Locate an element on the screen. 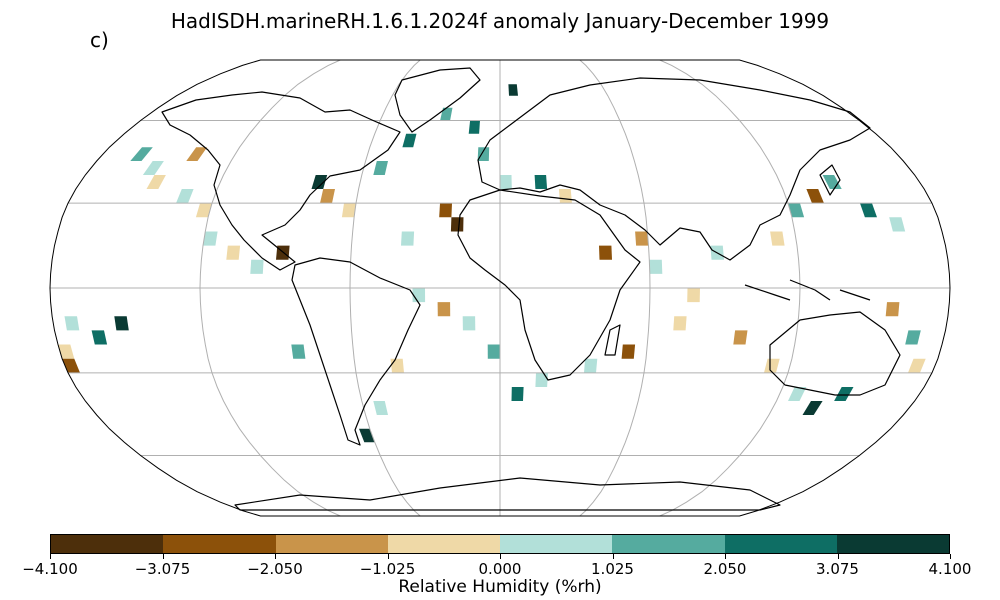 This screenshot has width=1000, height=600. colorbar-tick-label: −3.075 is located at coordinates (162, 569).